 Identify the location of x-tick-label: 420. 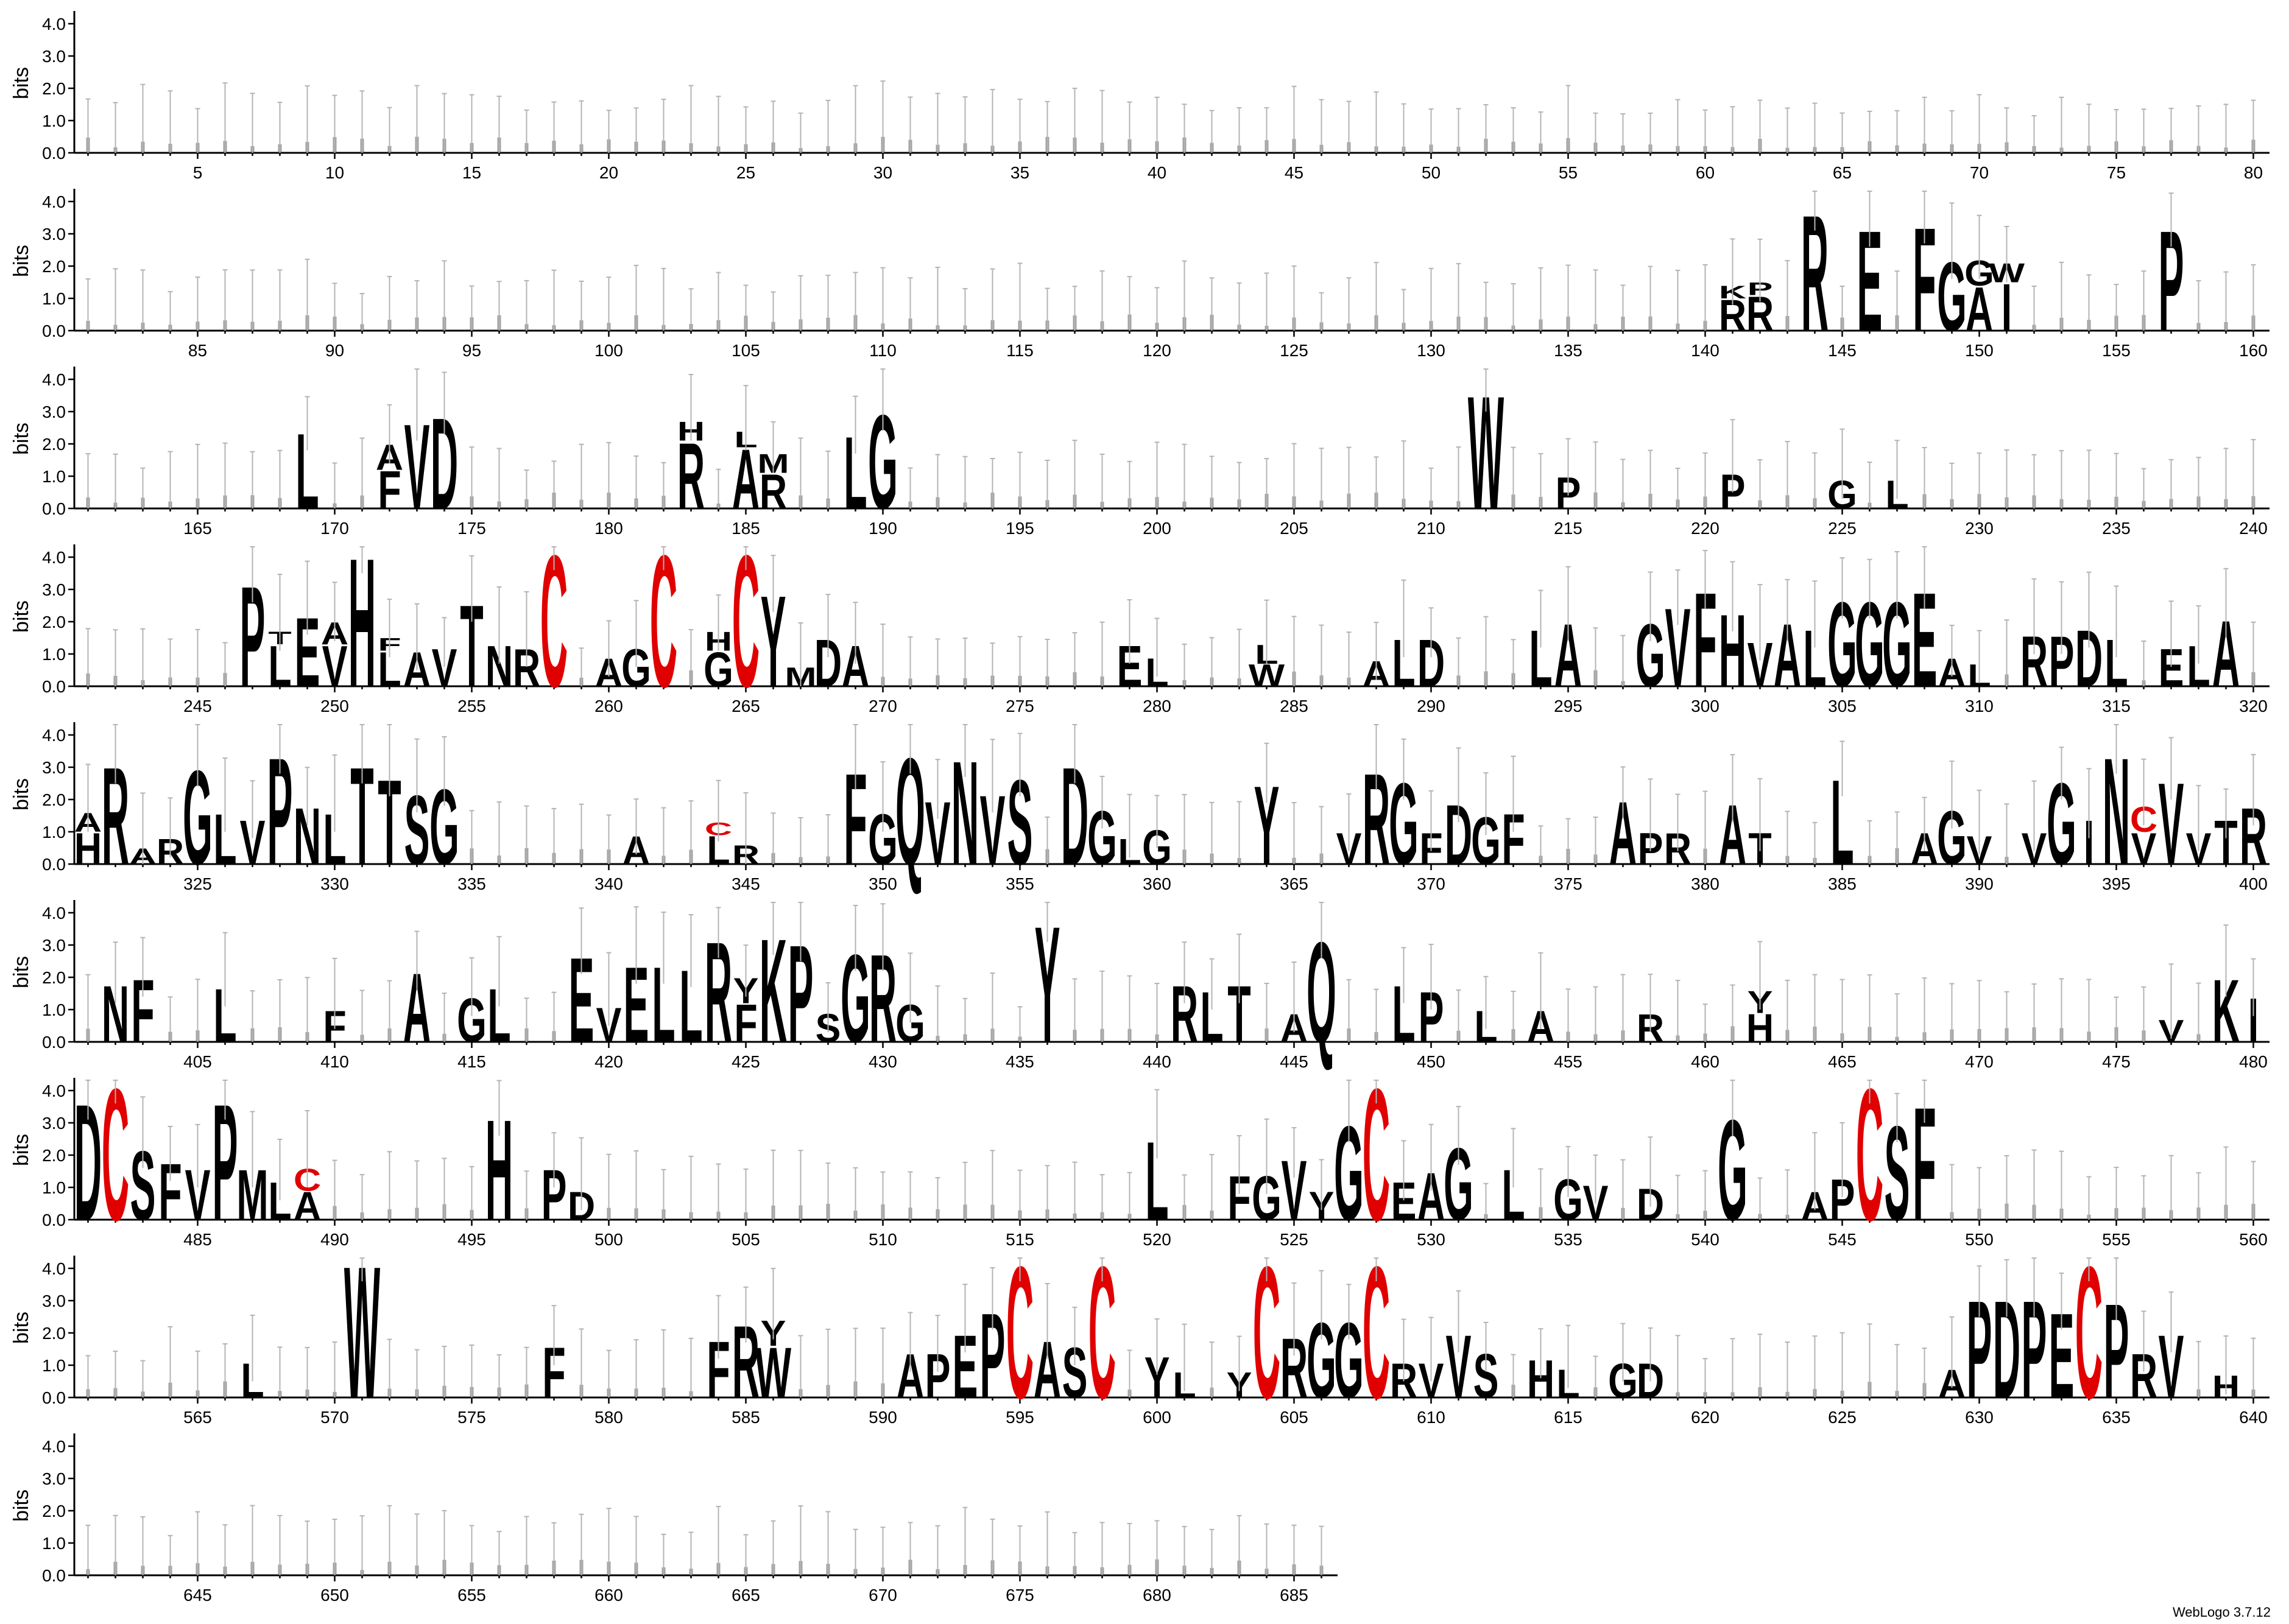
(608, 1061).